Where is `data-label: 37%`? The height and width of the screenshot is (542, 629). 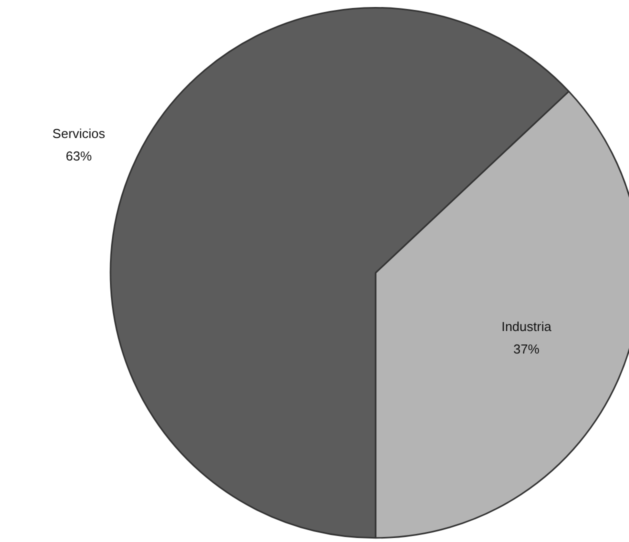
data-label: 37% is located at coordinates (526, 349).